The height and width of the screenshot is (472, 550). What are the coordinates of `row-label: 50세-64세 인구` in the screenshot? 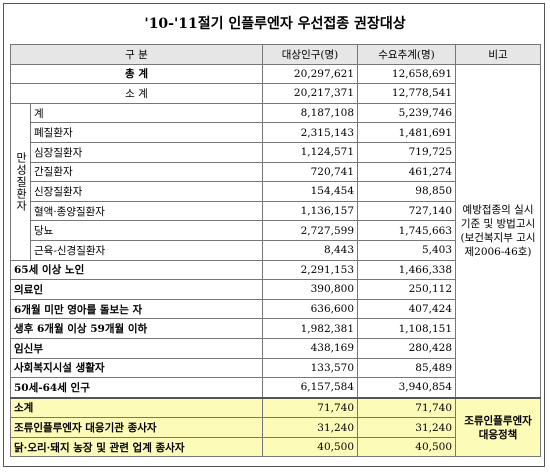 It's located at (136, 388).